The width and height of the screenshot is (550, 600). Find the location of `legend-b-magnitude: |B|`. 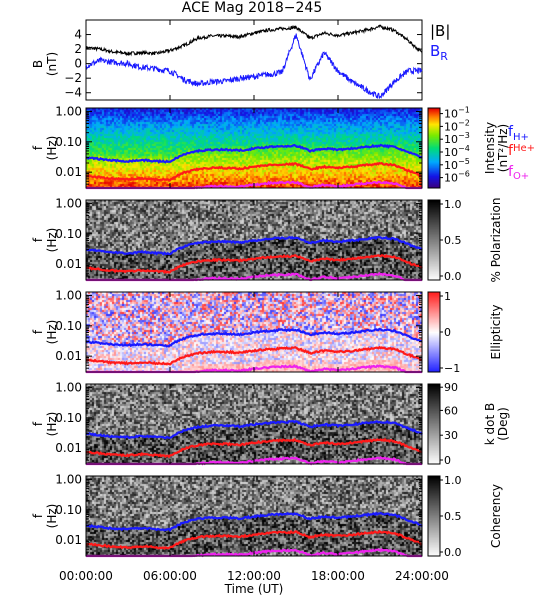

legend-b-magnitude: |B| is located at coordinates (440, 31).